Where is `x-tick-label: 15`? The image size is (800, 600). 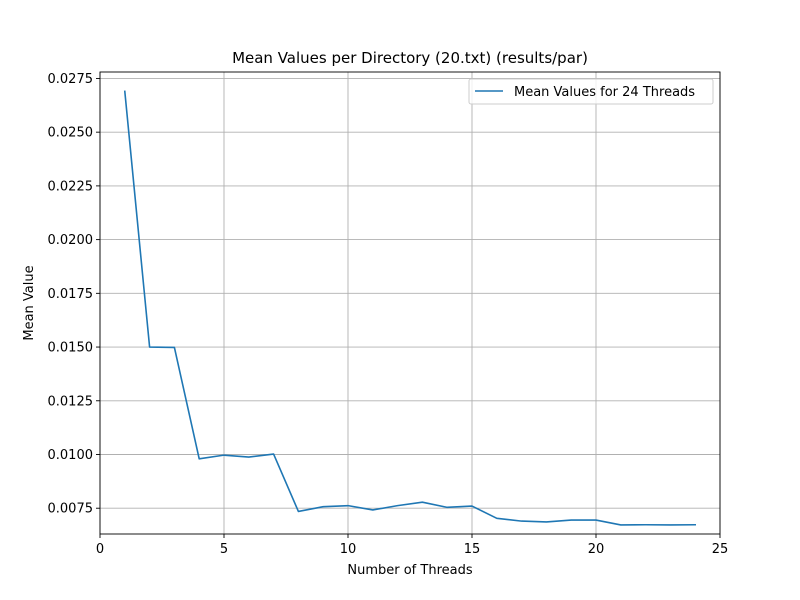 x-tick-label: 15 is located at coordinates (472, 549).